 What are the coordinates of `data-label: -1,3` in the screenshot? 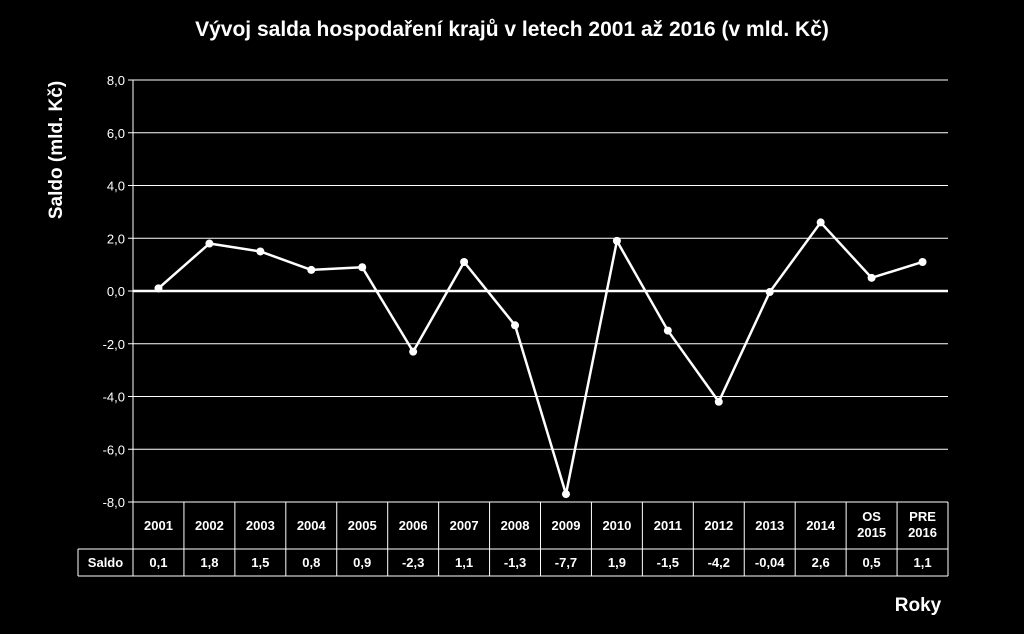 It's located at (515, 562).